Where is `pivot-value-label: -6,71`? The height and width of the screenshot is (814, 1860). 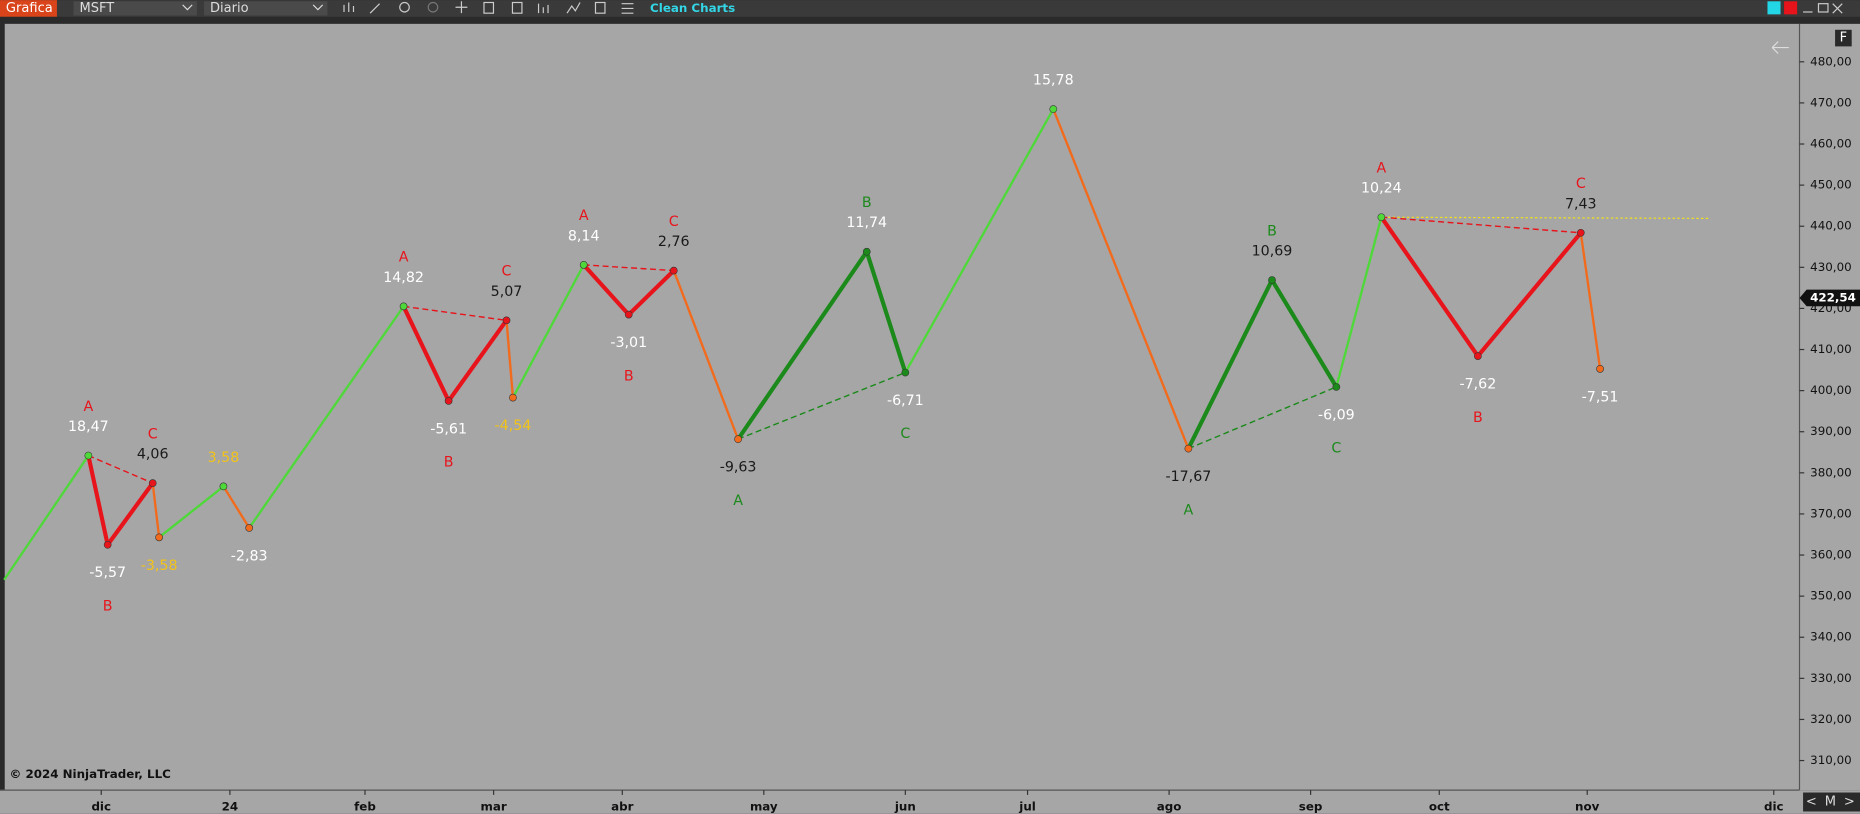 pivot-value-label: -6,71 is located at coordinates (905, 401).